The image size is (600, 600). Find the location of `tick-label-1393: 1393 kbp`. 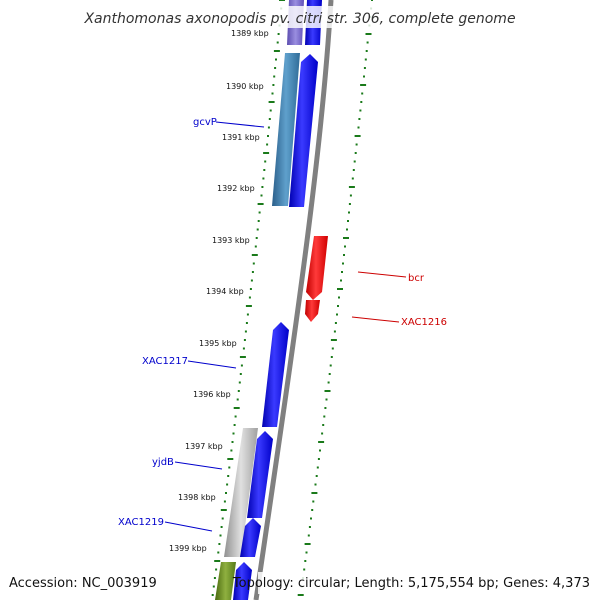

tick-label-1393: 1393 kbp is located at coordinates (231, 240).